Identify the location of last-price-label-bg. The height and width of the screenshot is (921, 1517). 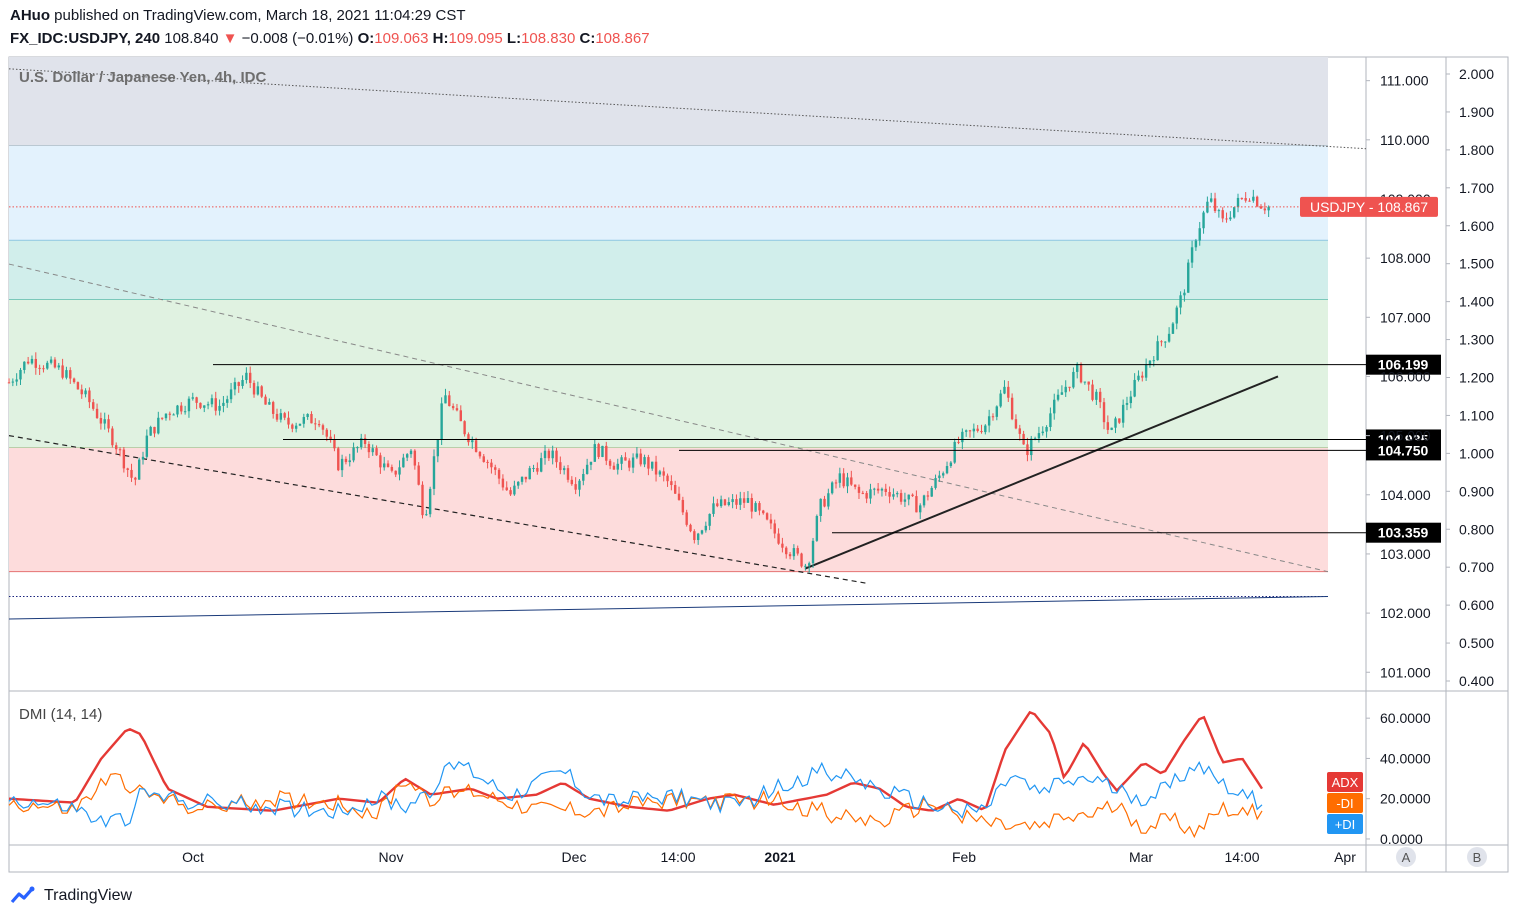
(1369, 206).